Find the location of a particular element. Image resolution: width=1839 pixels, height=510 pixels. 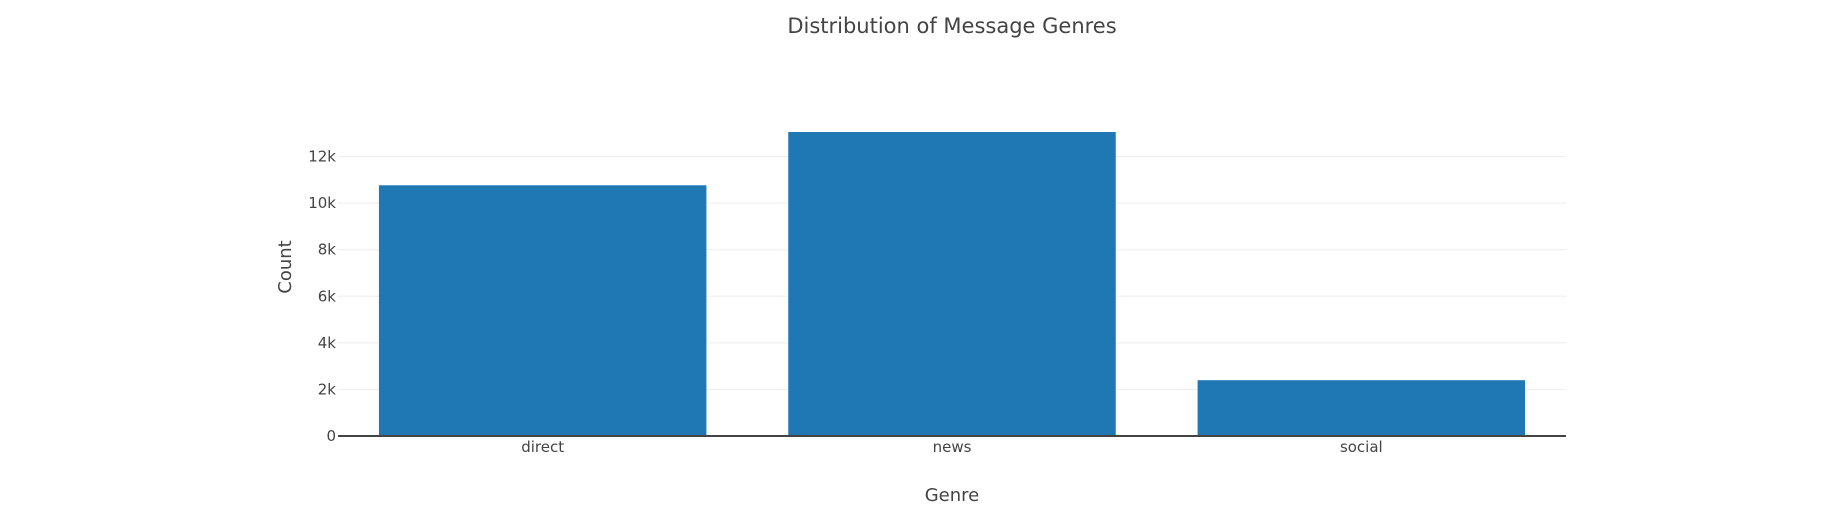

x-tick-labels: direct news social is located at coordinates (952, 447).